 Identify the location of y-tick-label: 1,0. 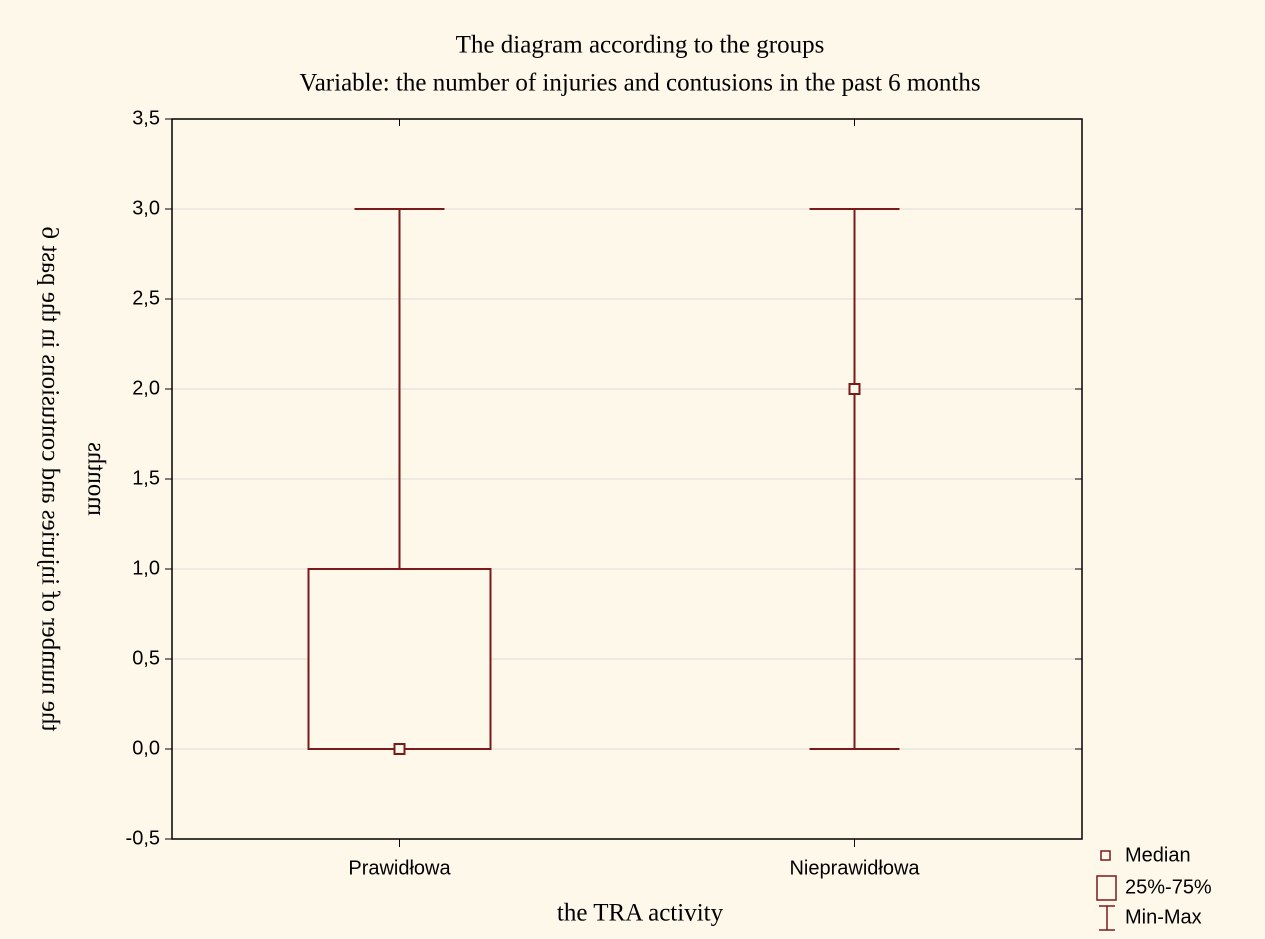
(146, 568).